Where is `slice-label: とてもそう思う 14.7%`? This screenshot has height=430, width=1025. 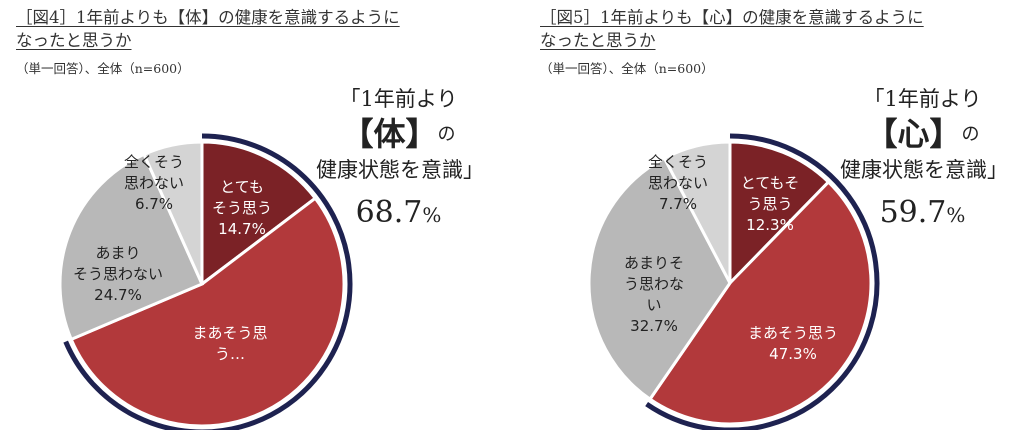
slice-label: とてもそう思う 14.7% is located at coordinates (242, 208).